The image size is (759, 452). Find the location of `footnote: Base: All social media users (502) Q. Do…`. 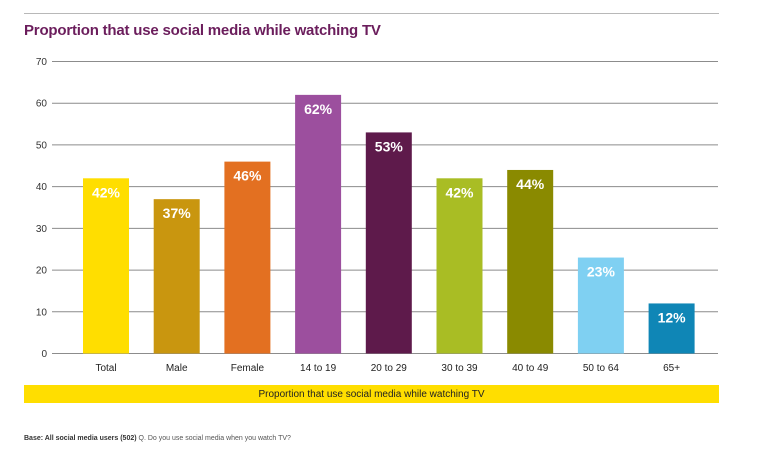

footnote: Base: All social media users (502) Q. Do… is located at coordinates (157, 438).